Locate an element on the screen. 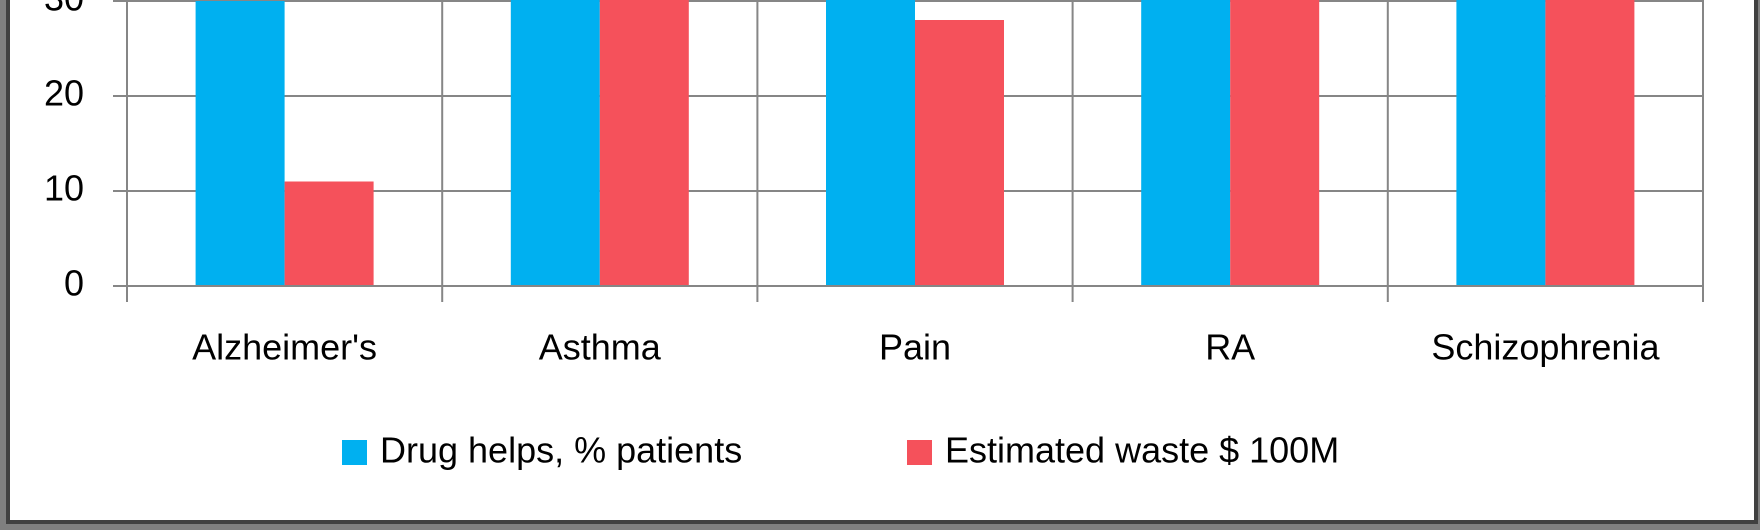  x-tick-label: RA is located at coordinates (1230, 347).